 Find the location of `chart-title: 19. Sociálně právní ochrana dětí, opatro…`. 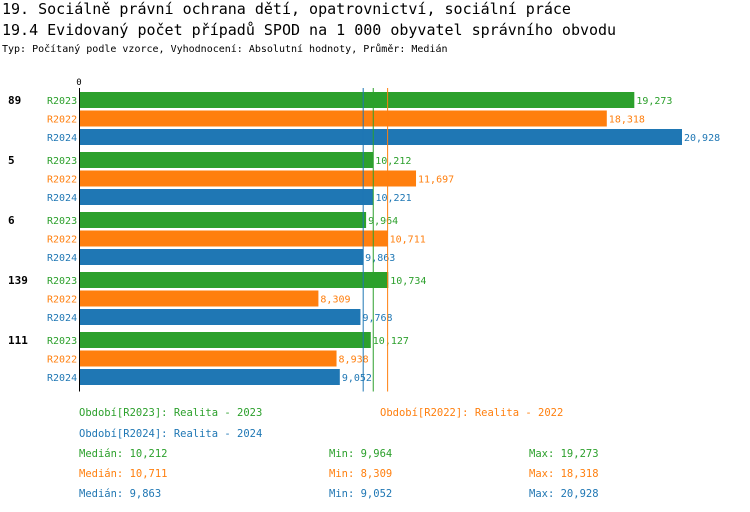

chart-title: 19. Sociálně právní ochrana dětí, opatro… is located at coordinates (286, 9).